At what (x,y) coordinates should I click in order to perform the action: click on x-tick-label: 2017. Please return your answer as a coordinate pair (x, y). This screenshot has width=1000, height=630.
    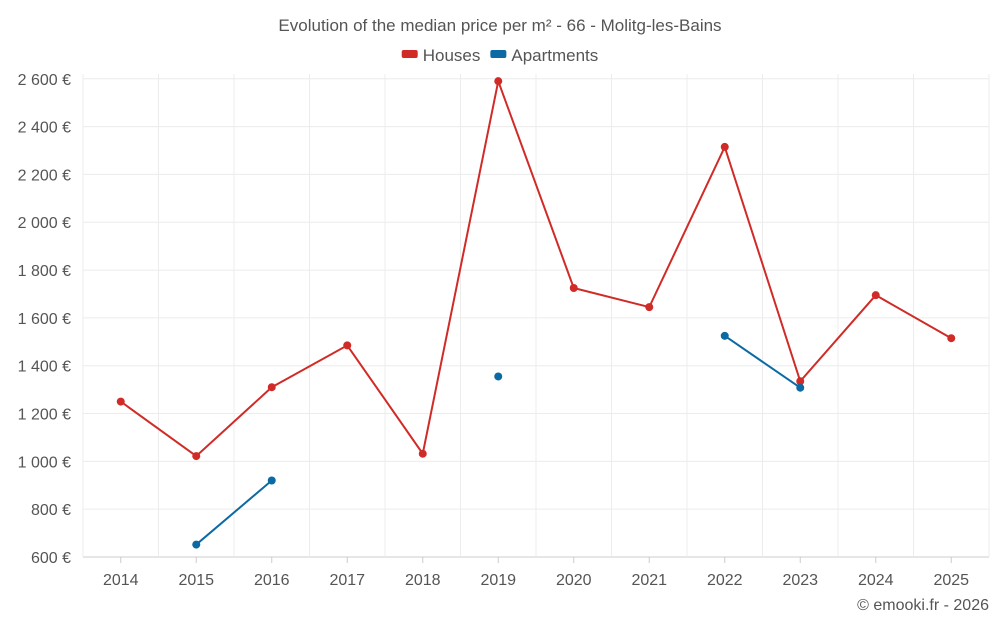
    Looking at the image, I should click on (347, 580).